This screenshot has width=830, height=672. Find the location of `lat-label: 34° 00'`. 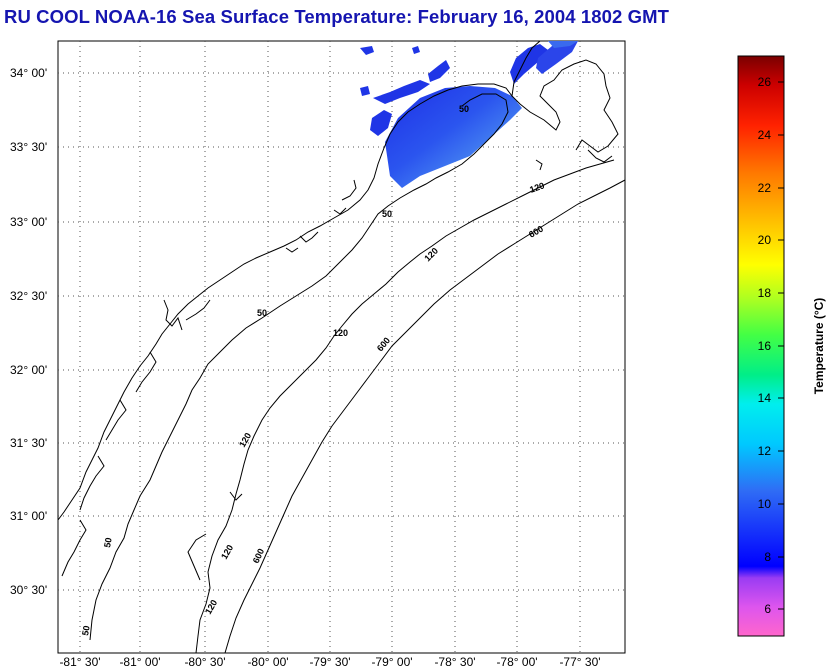

lat-label: 34° 00' is located at coordinates (28, 73).